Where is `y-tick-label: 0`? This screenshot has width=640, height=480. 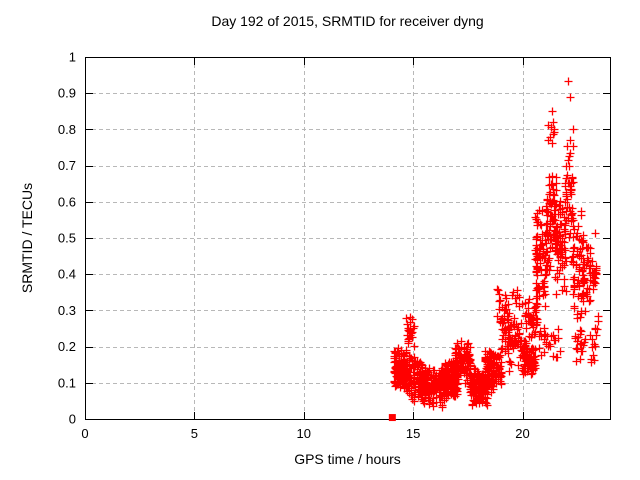 y-tick-label: 0 is located at coordinates (72, 419).